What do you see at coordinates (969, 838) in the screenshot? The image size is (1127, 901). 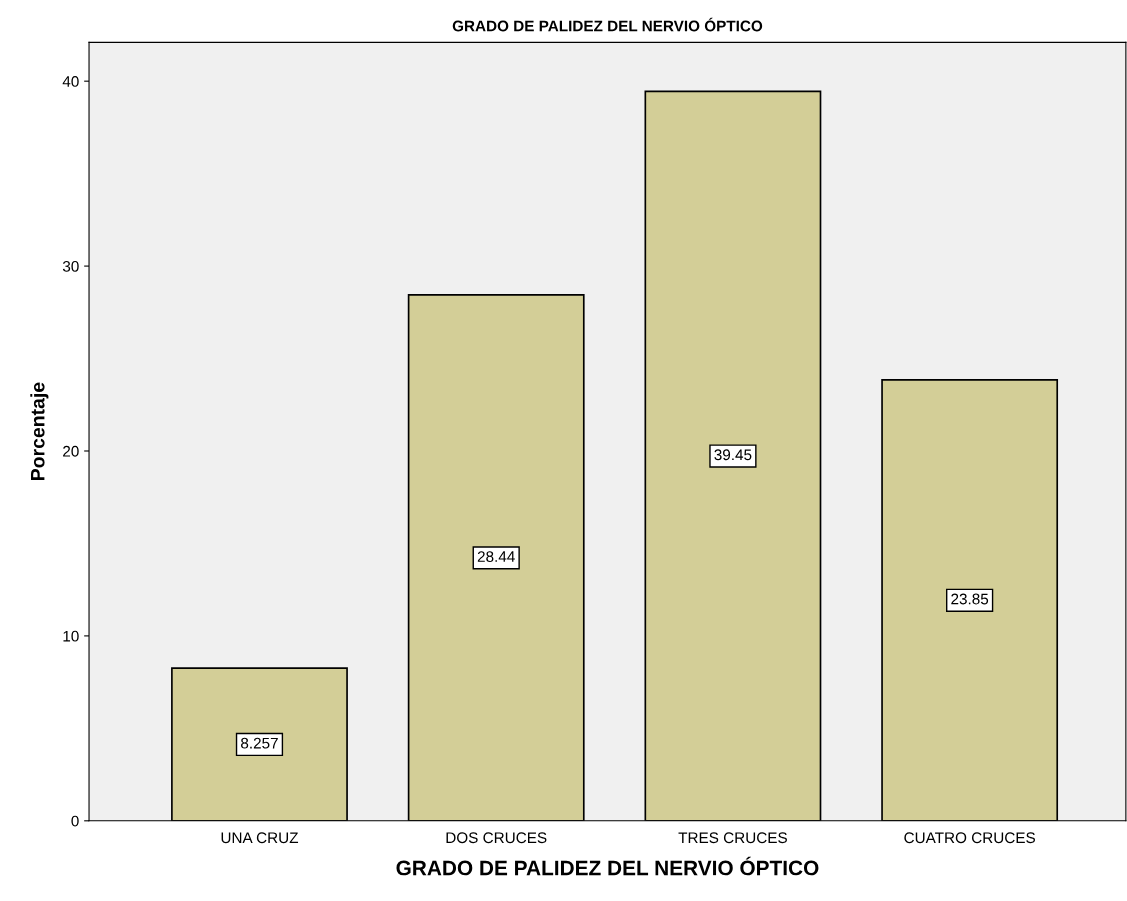 I see `x-tick-label: CUATRO CRUCES` at bounding box center [969, 838].